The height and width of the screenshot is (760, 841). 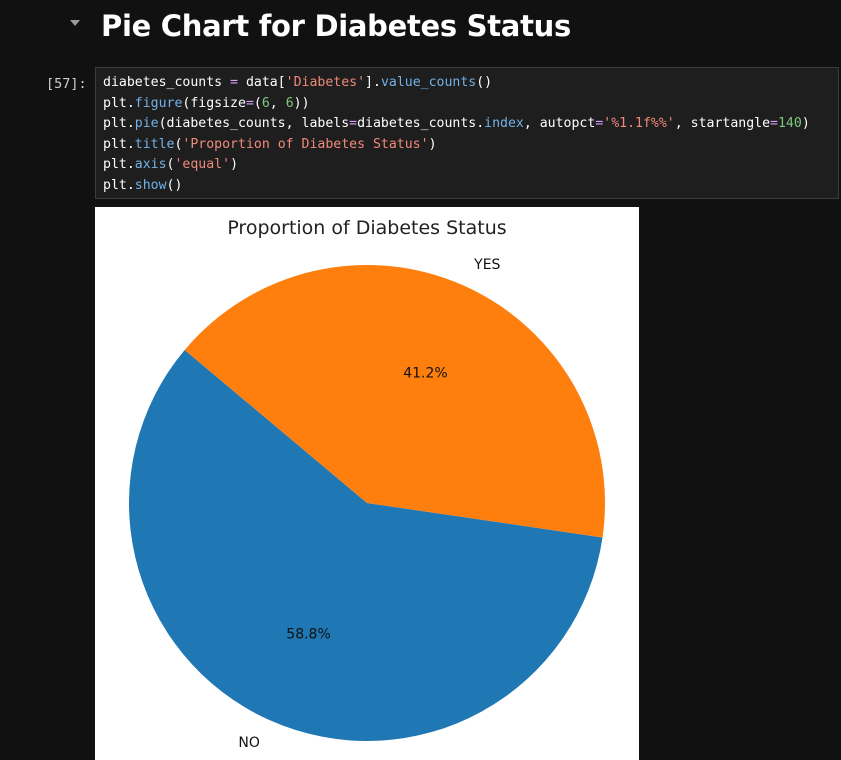 I want to click on code-line: plt.figure(figsize=(6, 6)), so click(x=456, y=104).